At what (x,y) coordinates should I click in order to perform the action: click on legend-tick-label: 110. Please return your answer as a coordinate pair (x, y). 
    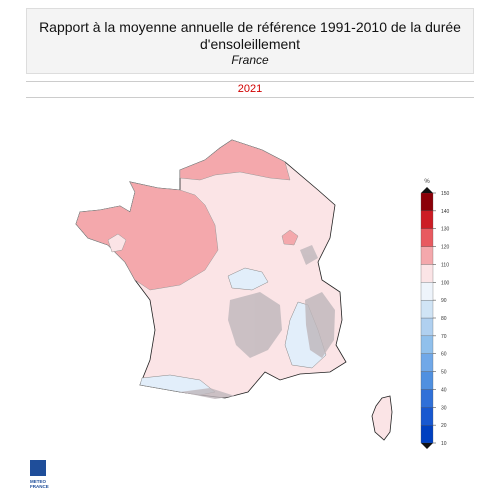
    Looking at the image, I should click on (445, 265).